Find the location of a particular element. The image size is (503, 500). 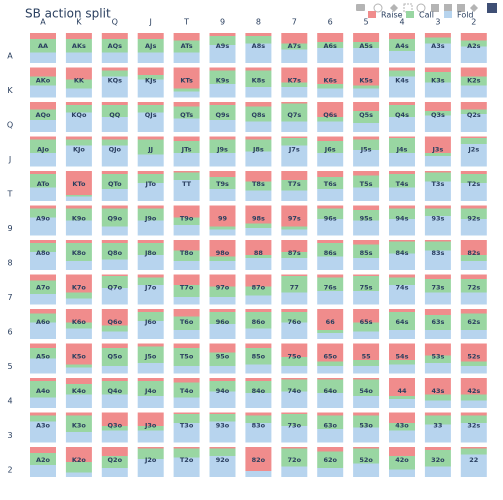

camera-icon is located at coordinates (360, 7).